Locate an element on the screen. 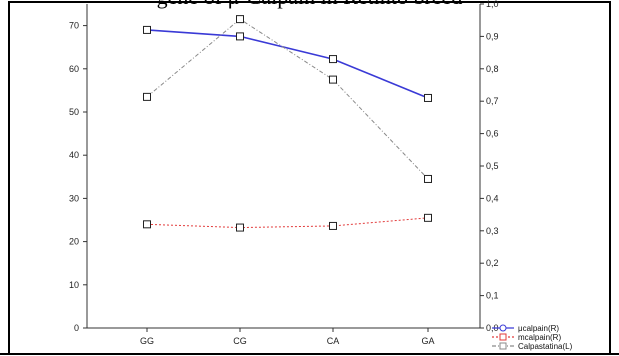  right-axis: 0,00,10,20,30,40,50,60,70,80,91,0 is located at coordinates (489, 166).